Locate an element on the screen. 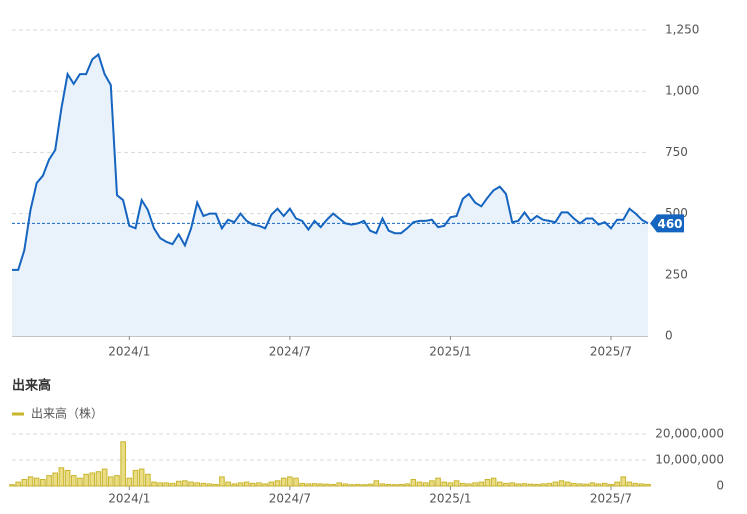  y-tick-label: 250 is located at coordinates (676, 274).